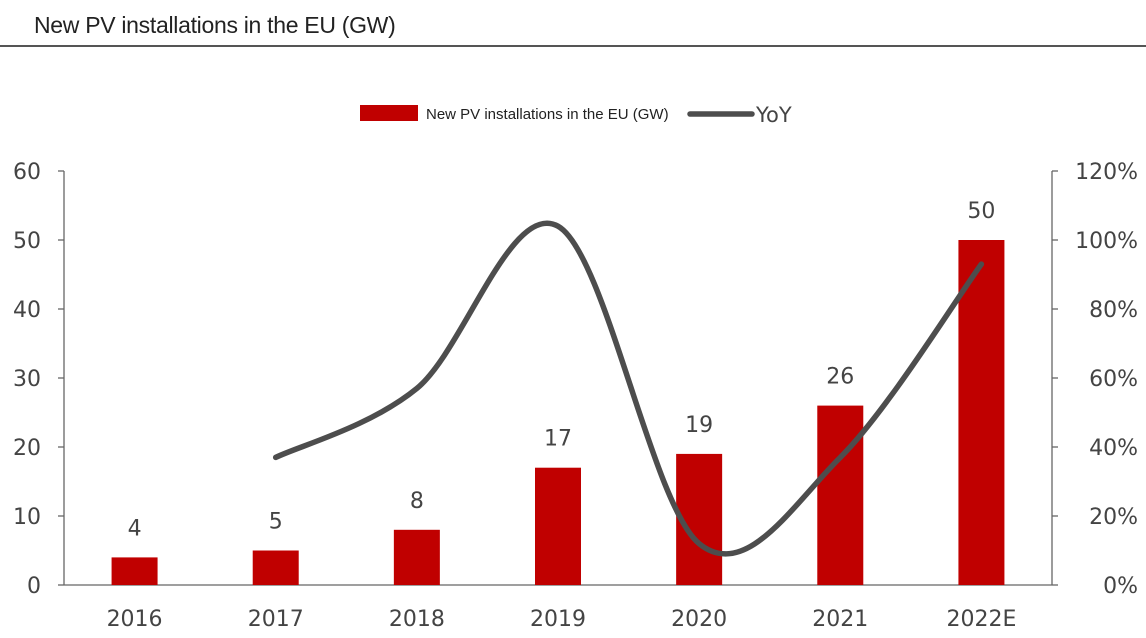 The height and width of the screenshot is (638, 1146). I want to click on bar-data-label: 26, so click(840, 377).